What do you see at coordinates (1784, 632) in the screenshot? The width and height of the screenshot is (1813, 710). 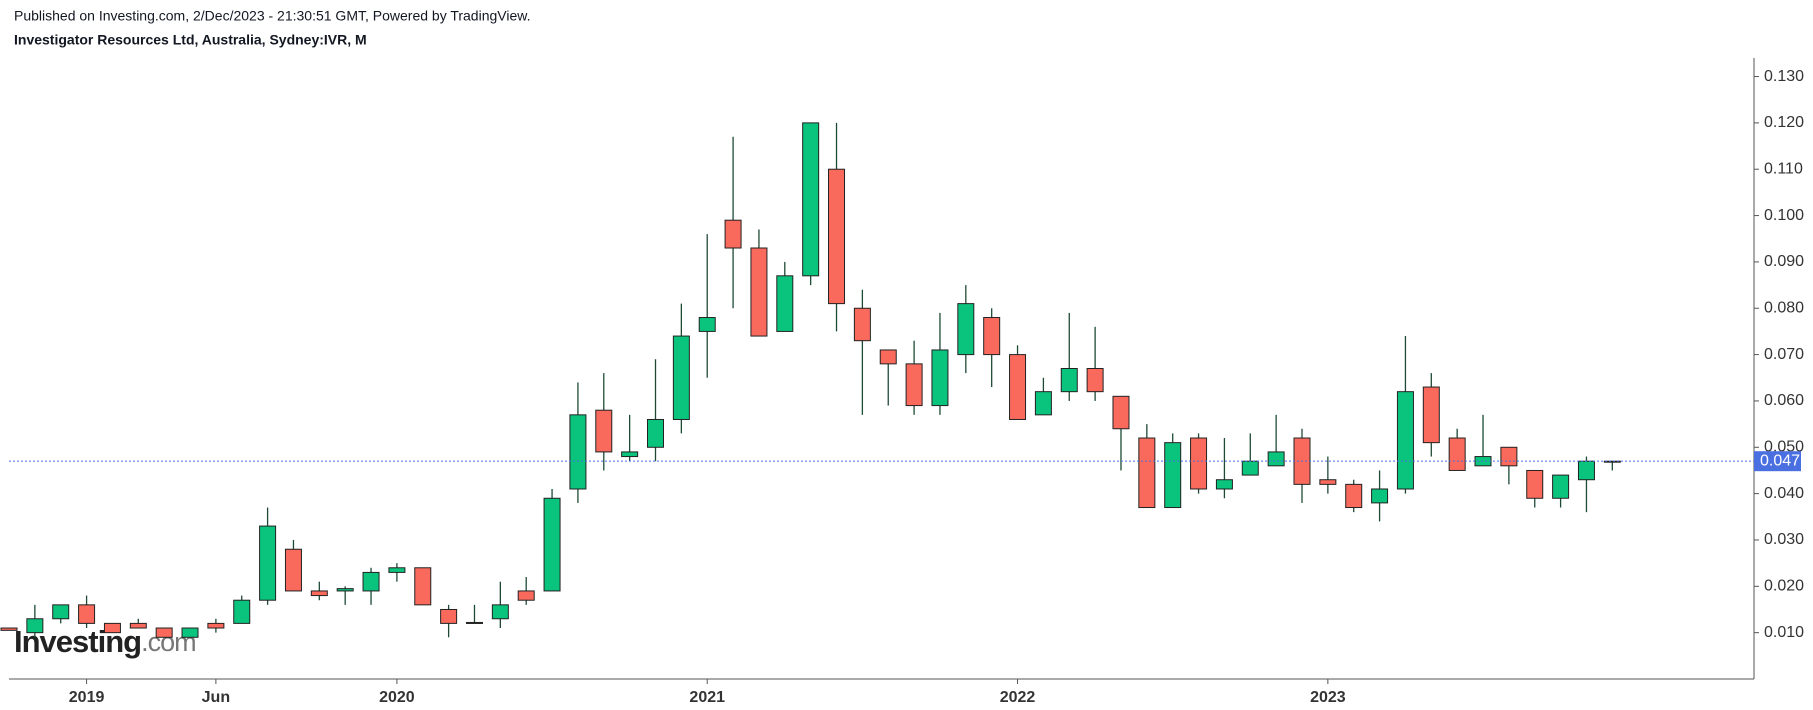 I see `y-tick-label: 0.010` at bounding box center [1784, 632].